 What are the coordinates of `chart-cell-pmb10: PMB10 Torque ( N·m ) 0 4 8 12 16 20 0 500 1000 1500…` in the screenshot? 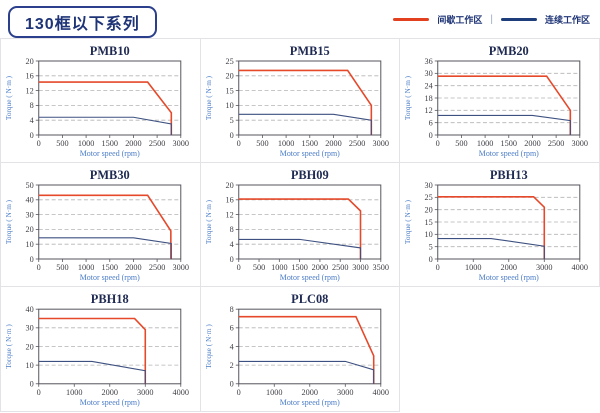 It's located at (101, 101).